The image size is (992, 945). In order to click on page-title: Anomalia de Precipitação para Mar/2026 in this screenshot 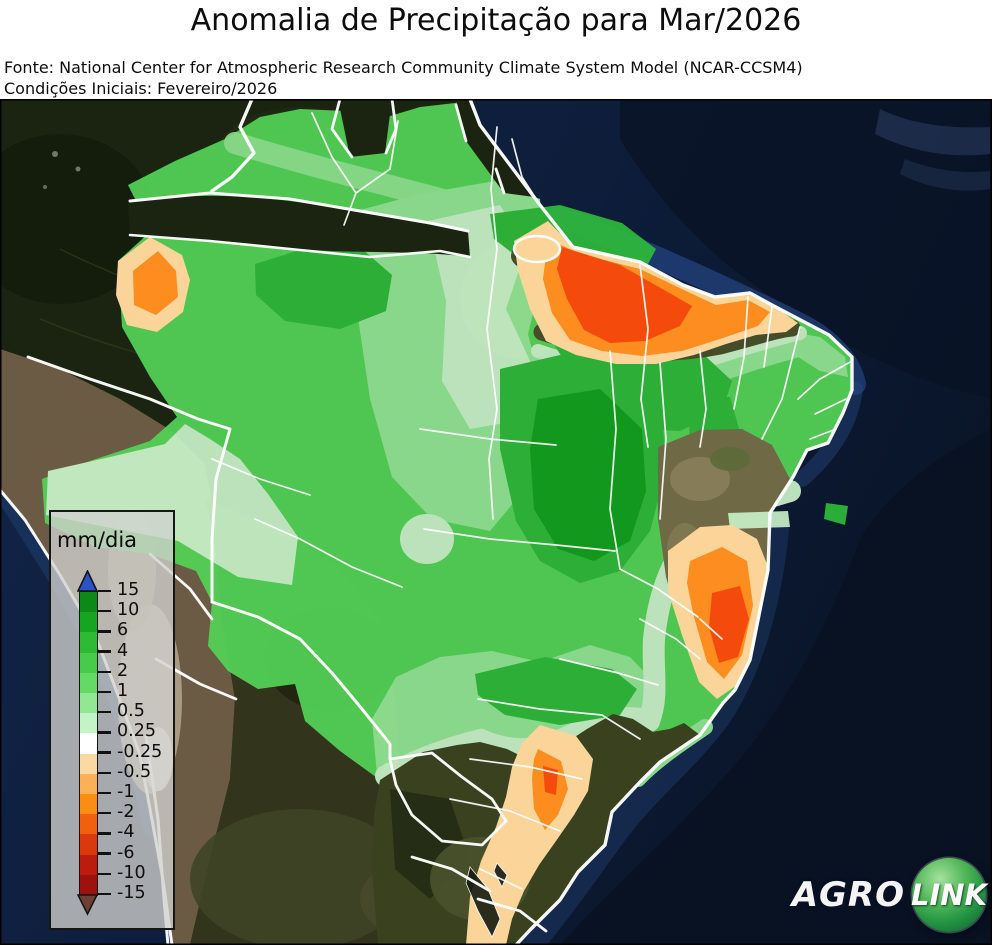, I will do `click(496, 20)`.